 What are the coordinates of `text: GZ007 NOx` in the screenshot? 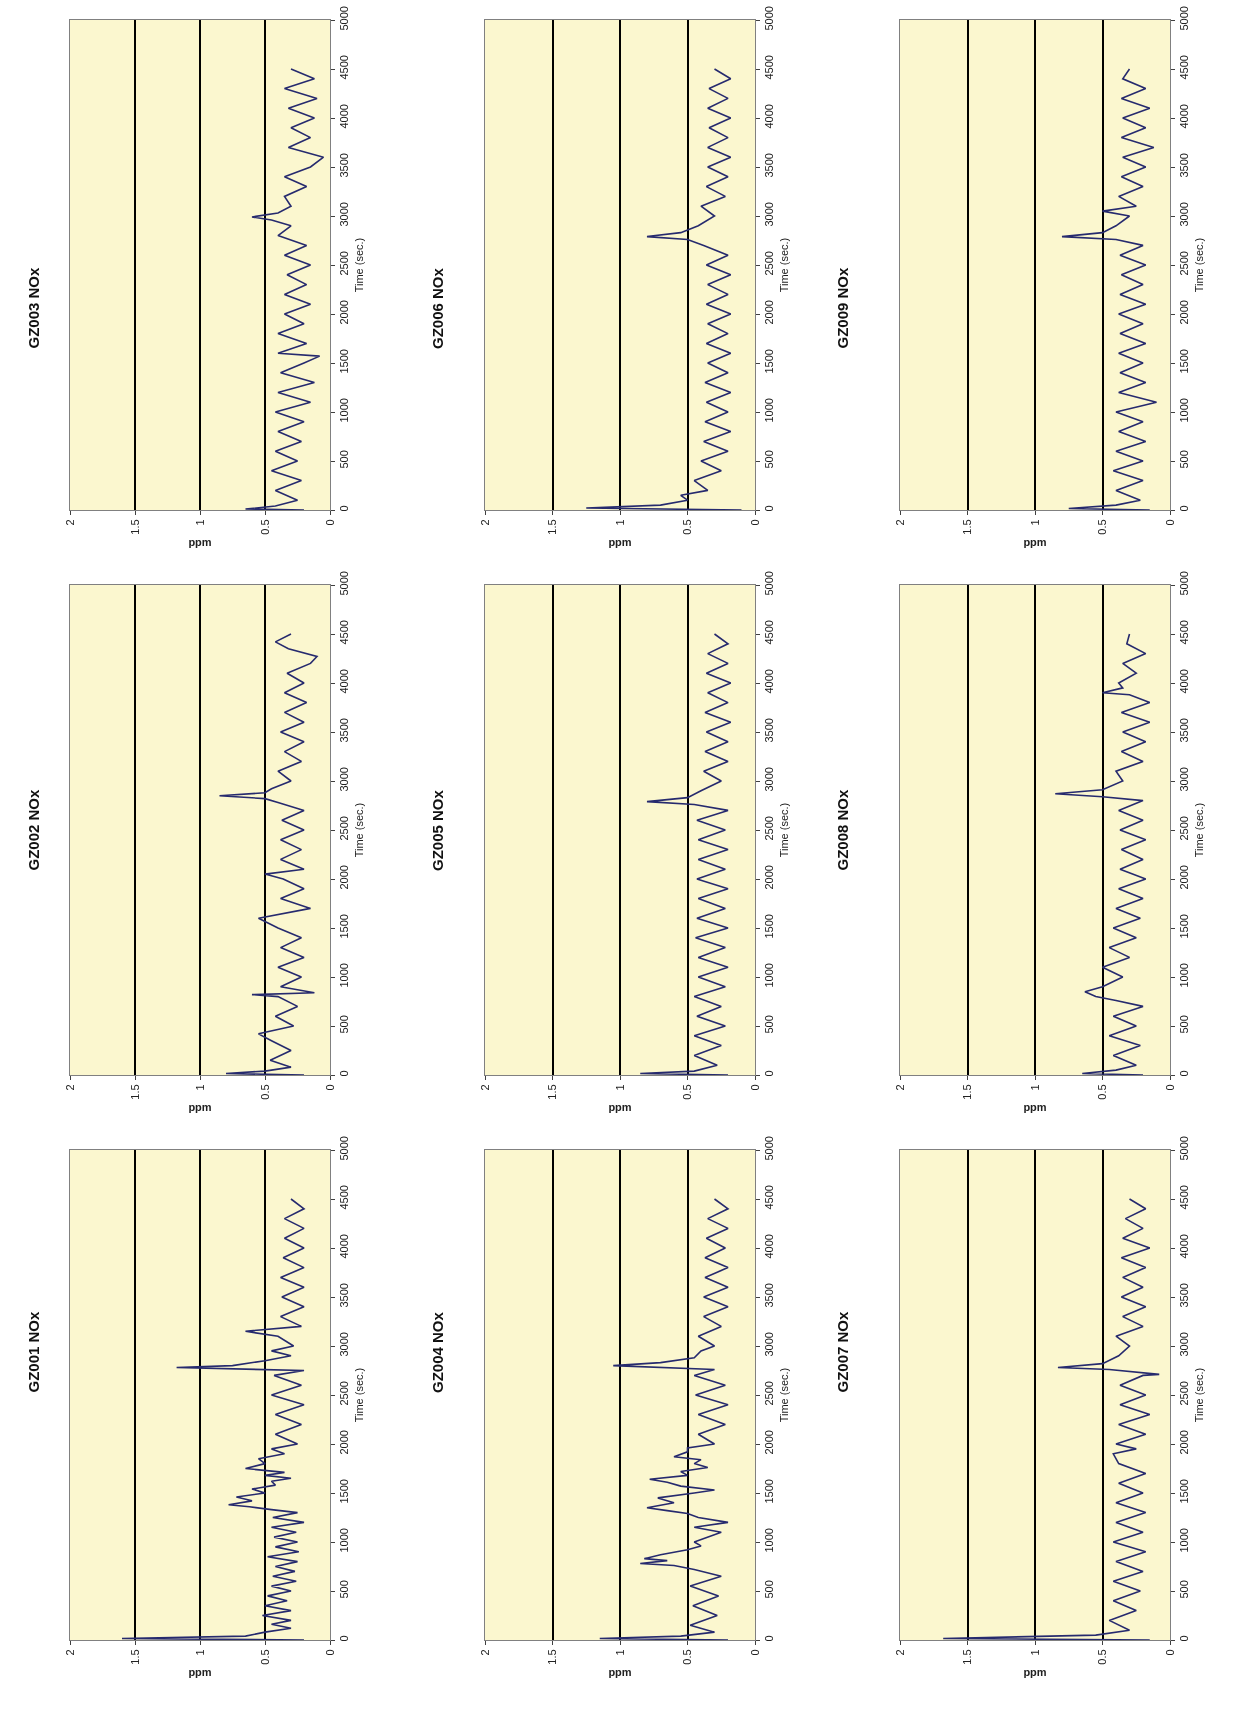 It's located at (842, 1351).